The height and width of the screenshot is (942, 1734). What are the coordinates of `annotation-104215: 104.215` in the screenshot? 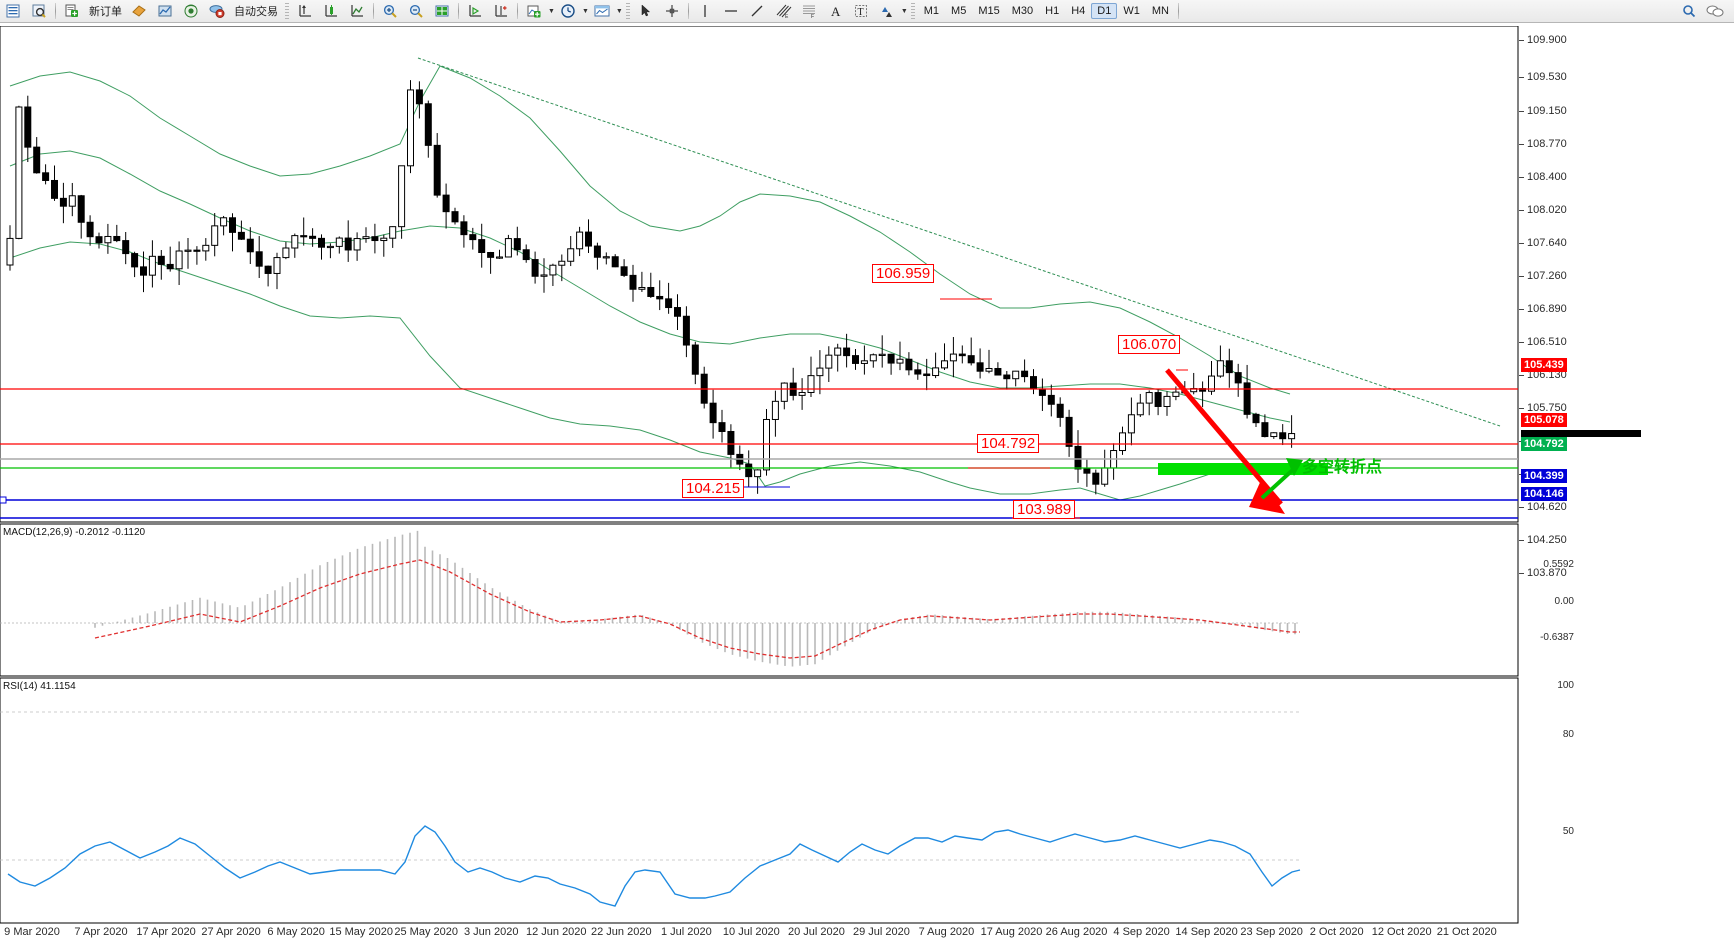 It's located at (713, 488).